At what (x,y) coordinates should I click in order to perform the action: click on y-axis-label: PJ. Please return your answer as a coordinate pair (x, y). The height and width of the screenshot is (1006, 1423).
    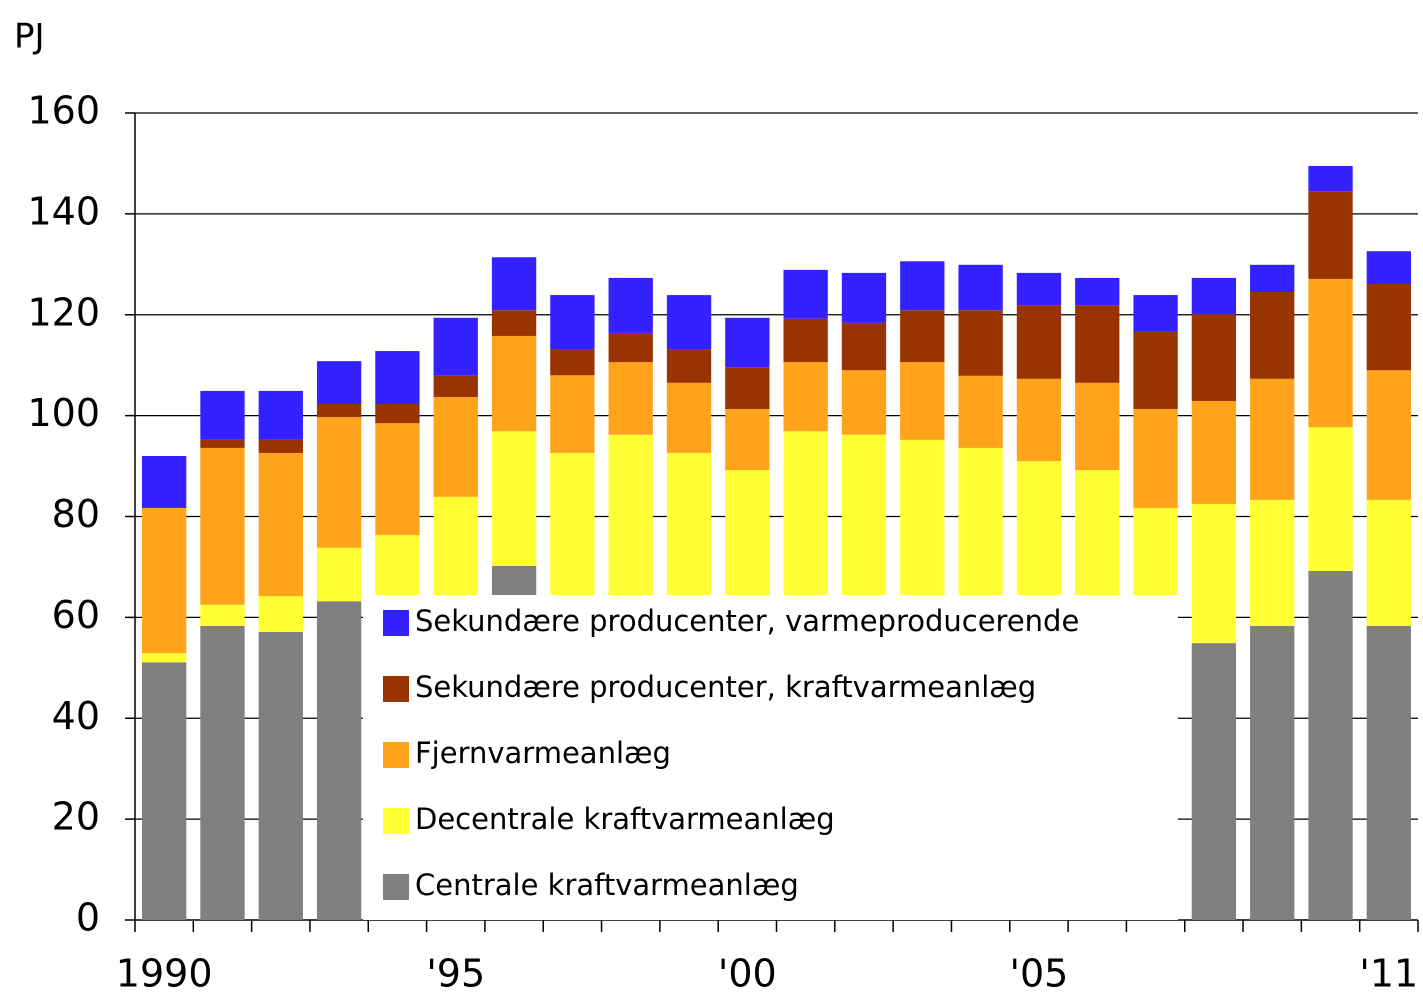
    Looking at the image, I should click on (29, 37).